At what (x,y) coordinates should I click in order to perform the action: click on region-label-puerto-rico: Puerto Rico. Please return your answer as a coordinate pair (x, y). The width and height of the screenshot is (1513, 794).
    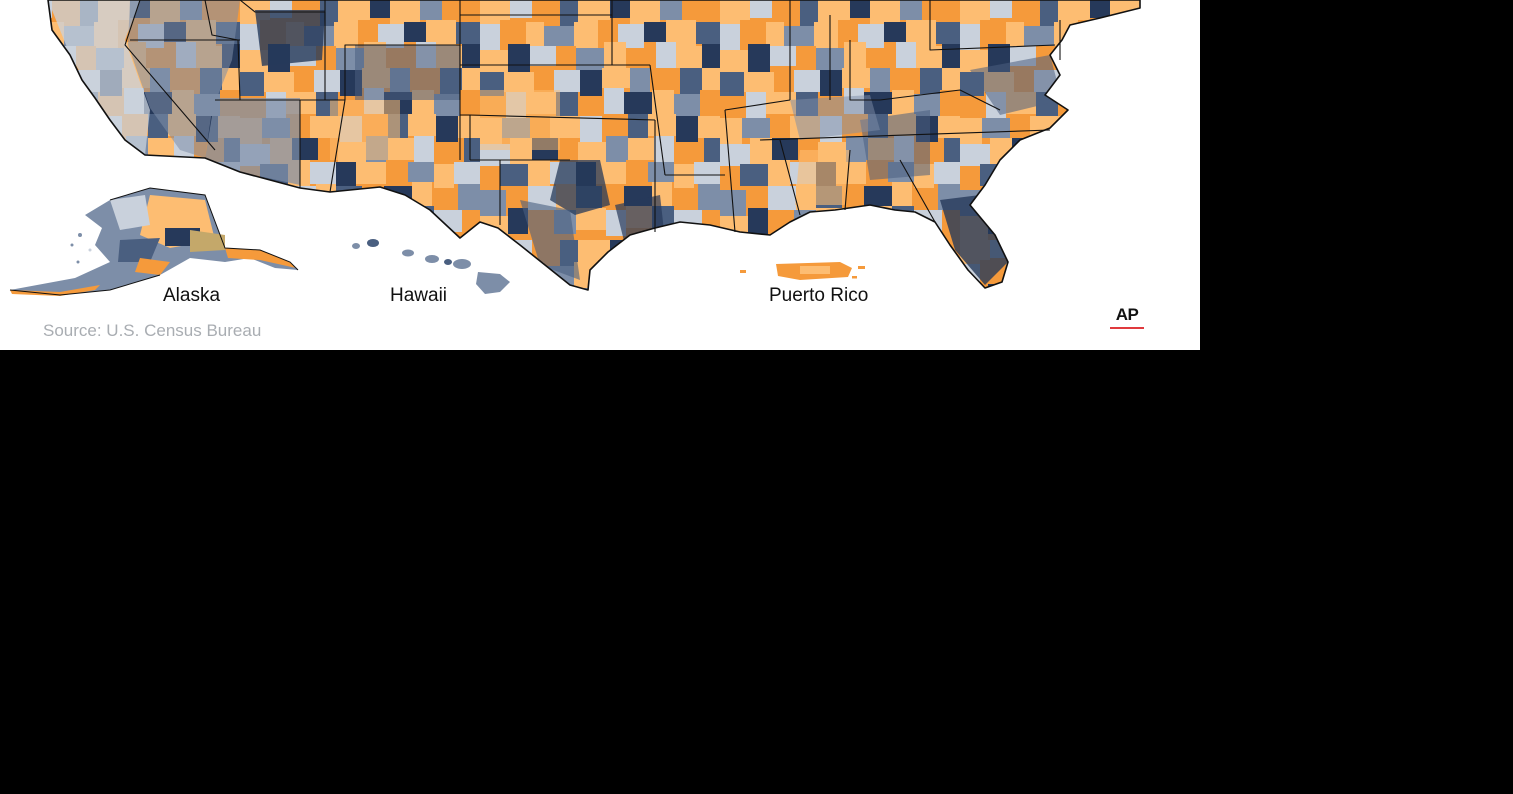
    Looking at the image, I should click on (819, 295).